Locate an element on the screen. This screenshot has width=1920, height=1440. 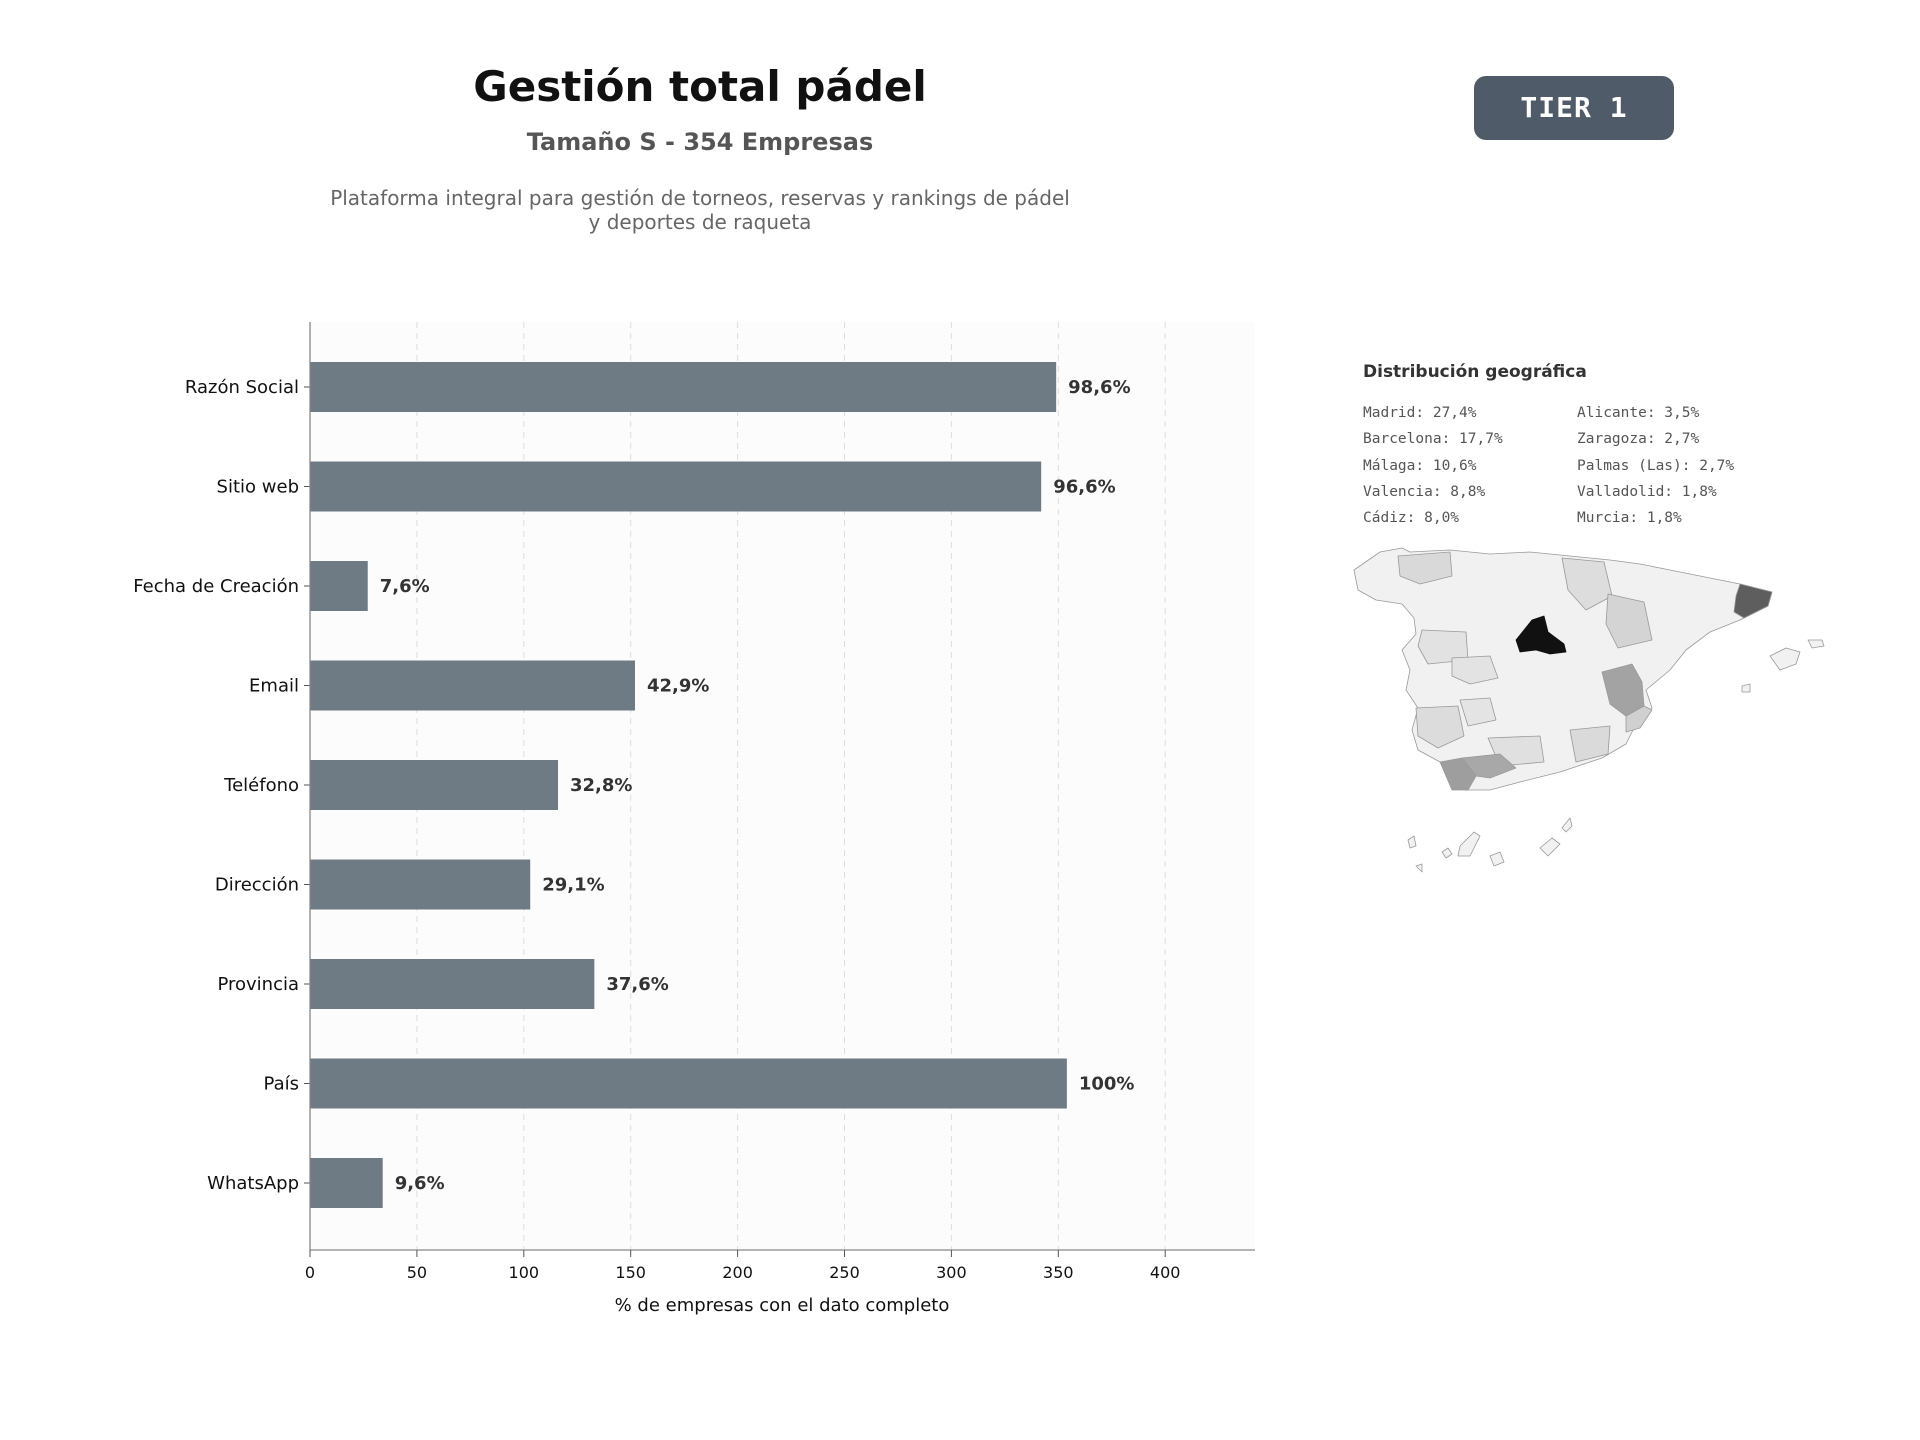
x-tick-label: 350 is located at coordinates (1058, 1272).